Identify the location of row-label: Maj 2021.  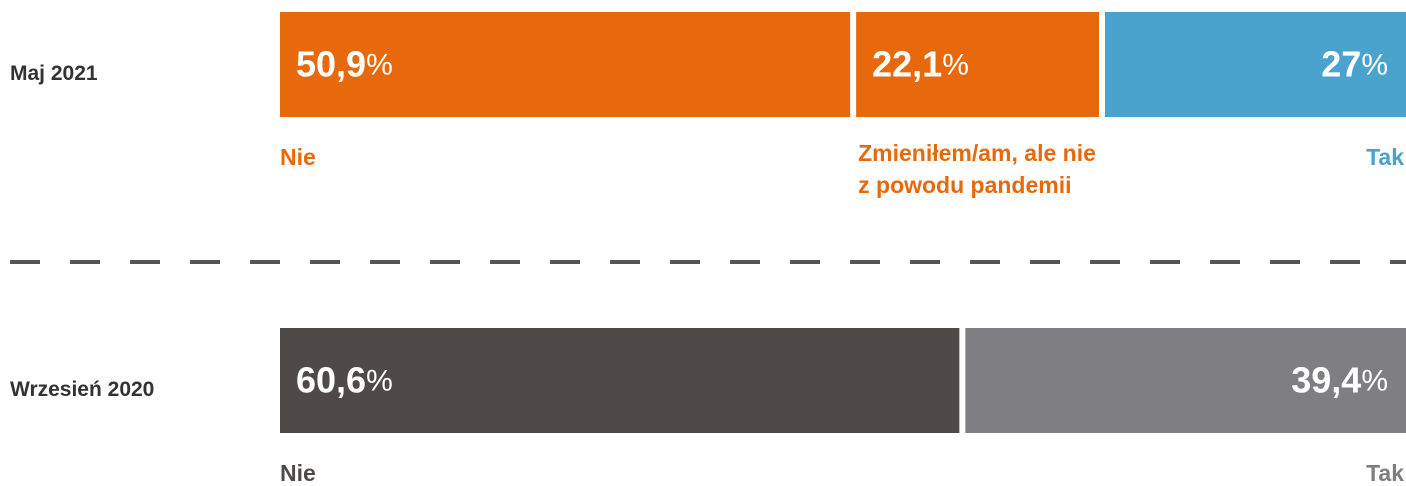
(54, 73).